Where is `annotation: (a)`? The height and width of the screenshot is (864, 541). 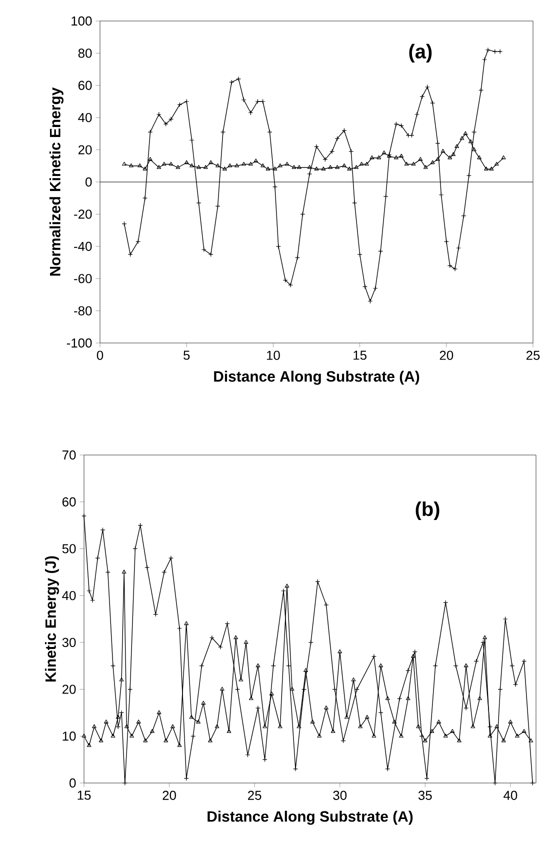 annotation: (a) is located at coordinates (420, 53).